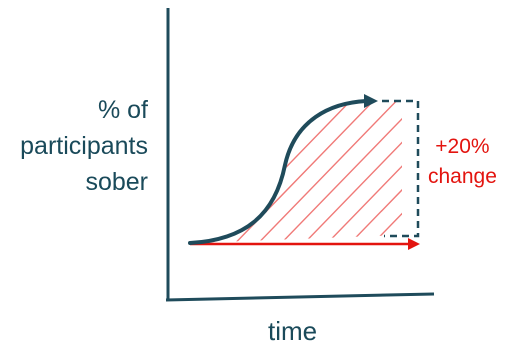  Describe the element at coordinates (300, 297) in the screenshot. I see `x-axis` at that location.